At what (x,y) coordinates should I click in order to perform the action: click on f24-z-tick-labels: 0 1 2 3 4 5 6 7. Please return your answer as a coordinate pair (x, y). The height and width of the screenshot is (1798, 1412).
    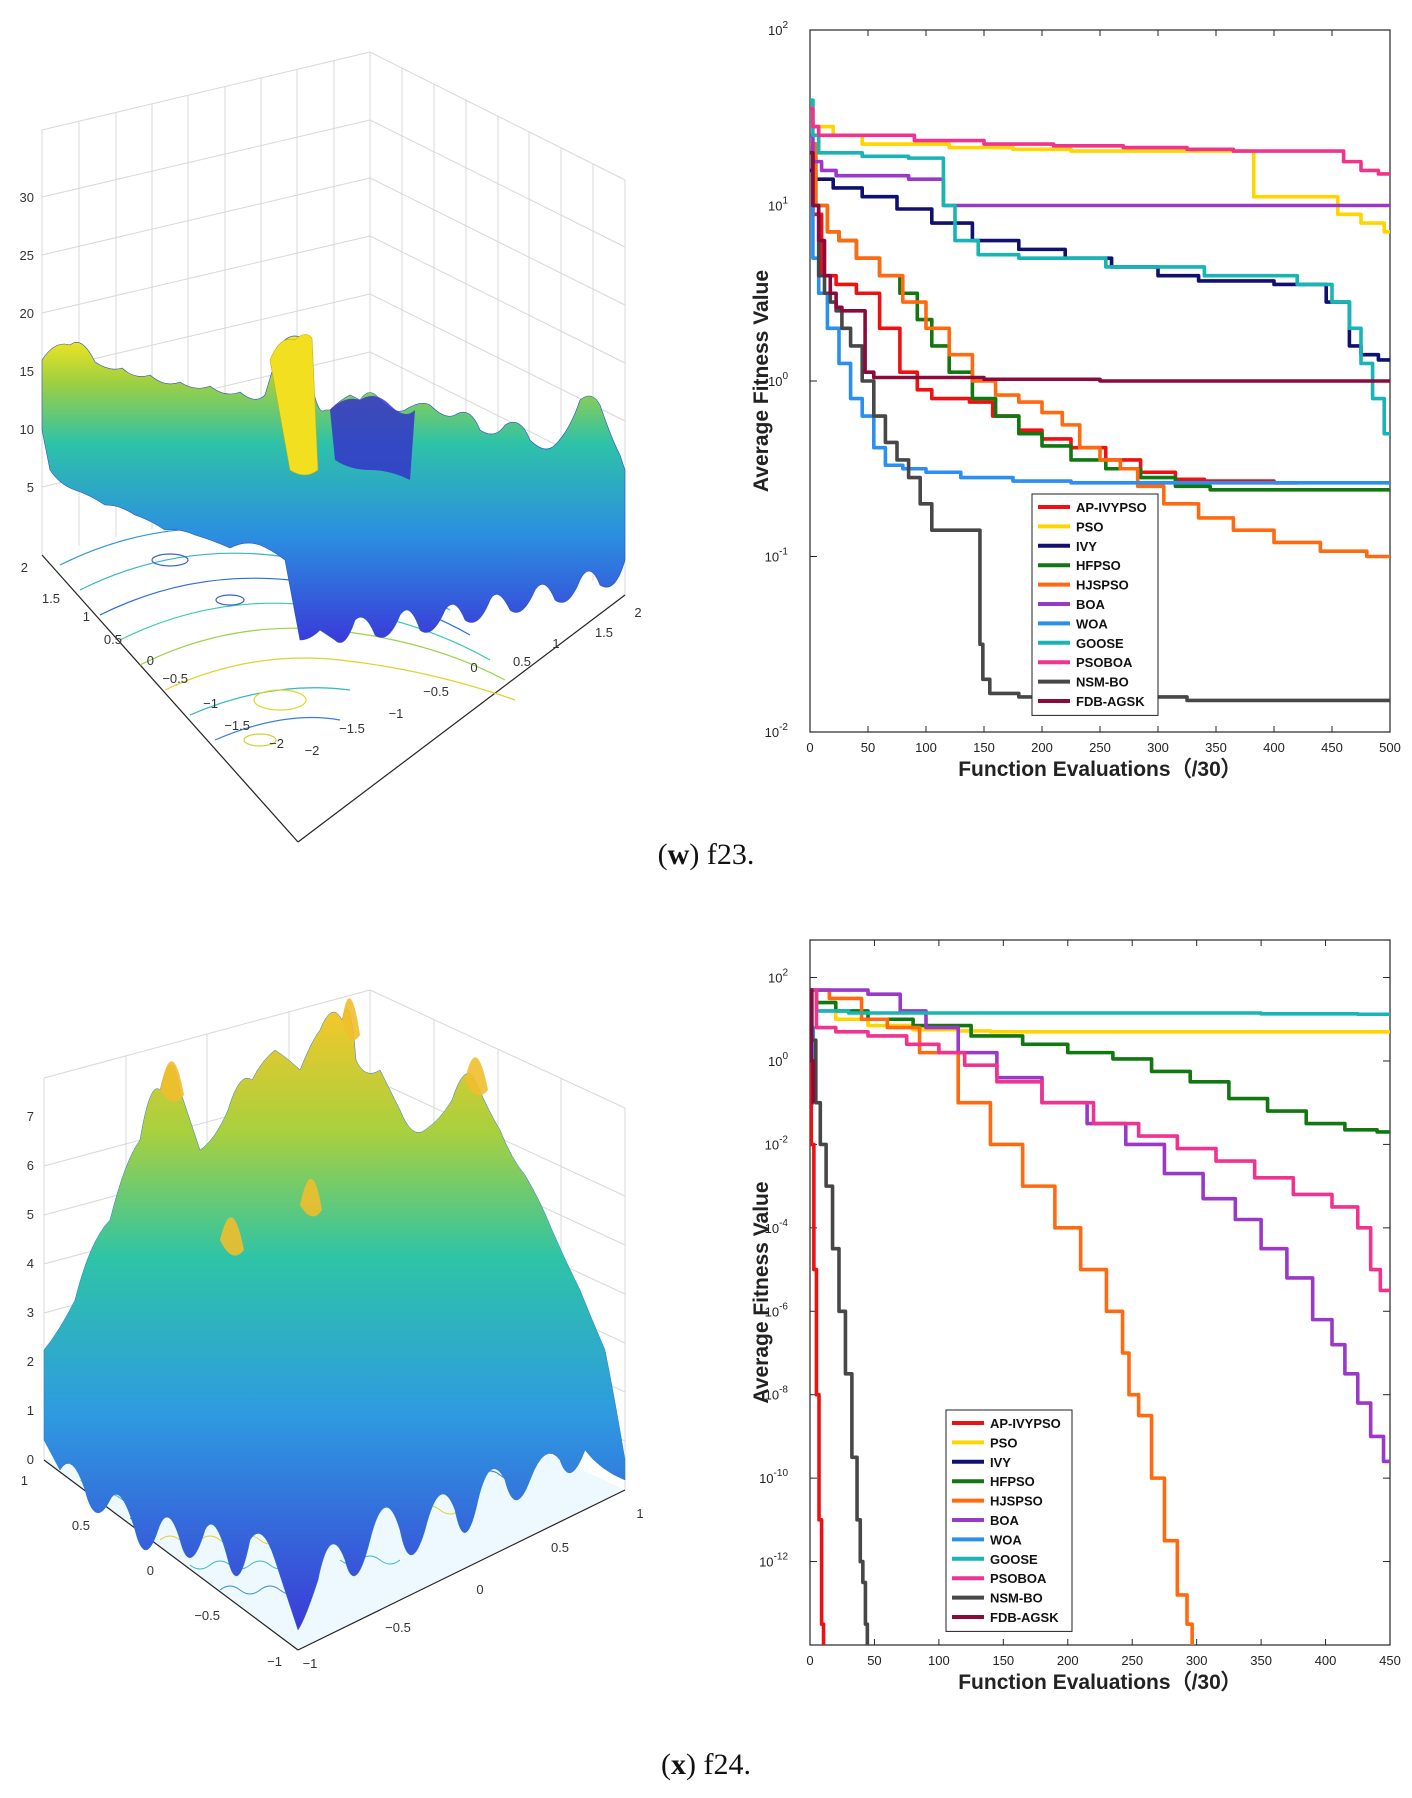
    Looking at the image, I should click on (30, 1288).